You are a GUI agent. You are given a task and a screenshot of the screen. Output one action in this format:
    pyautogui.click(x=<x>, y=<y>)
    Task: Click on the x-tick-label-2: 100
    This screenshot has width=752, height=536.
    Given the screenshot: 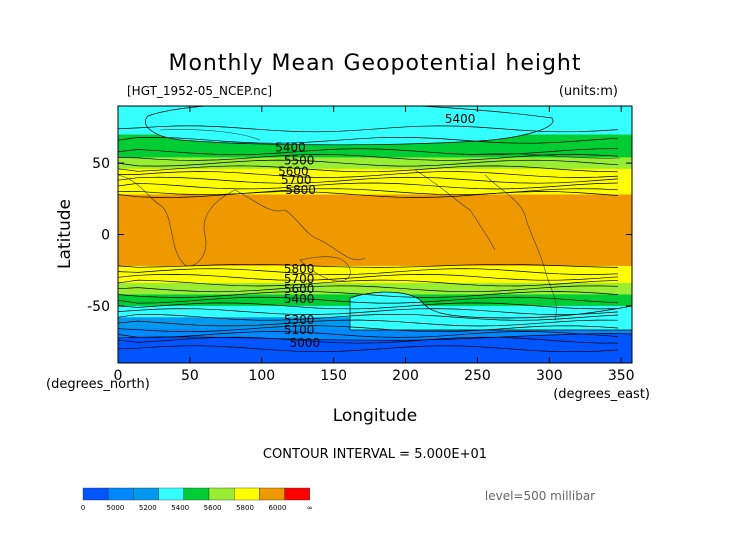 What is the action you would take?
    pyautogui.click(x=261, y=376)
    